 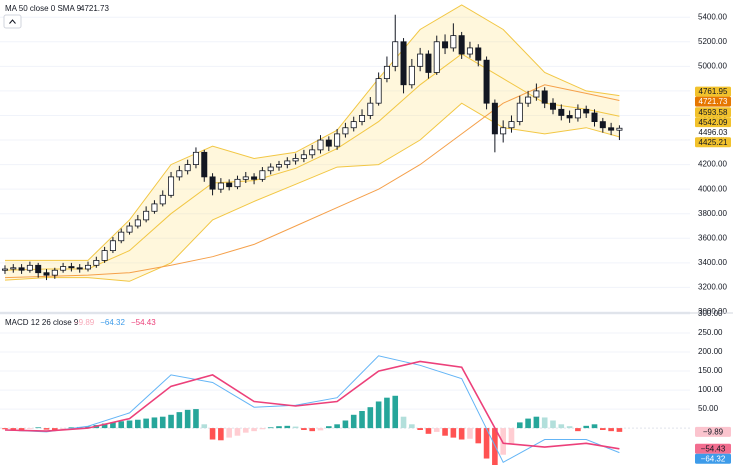 I want to click on axis-value-label: 4496.03, so click(x=713, y=132).